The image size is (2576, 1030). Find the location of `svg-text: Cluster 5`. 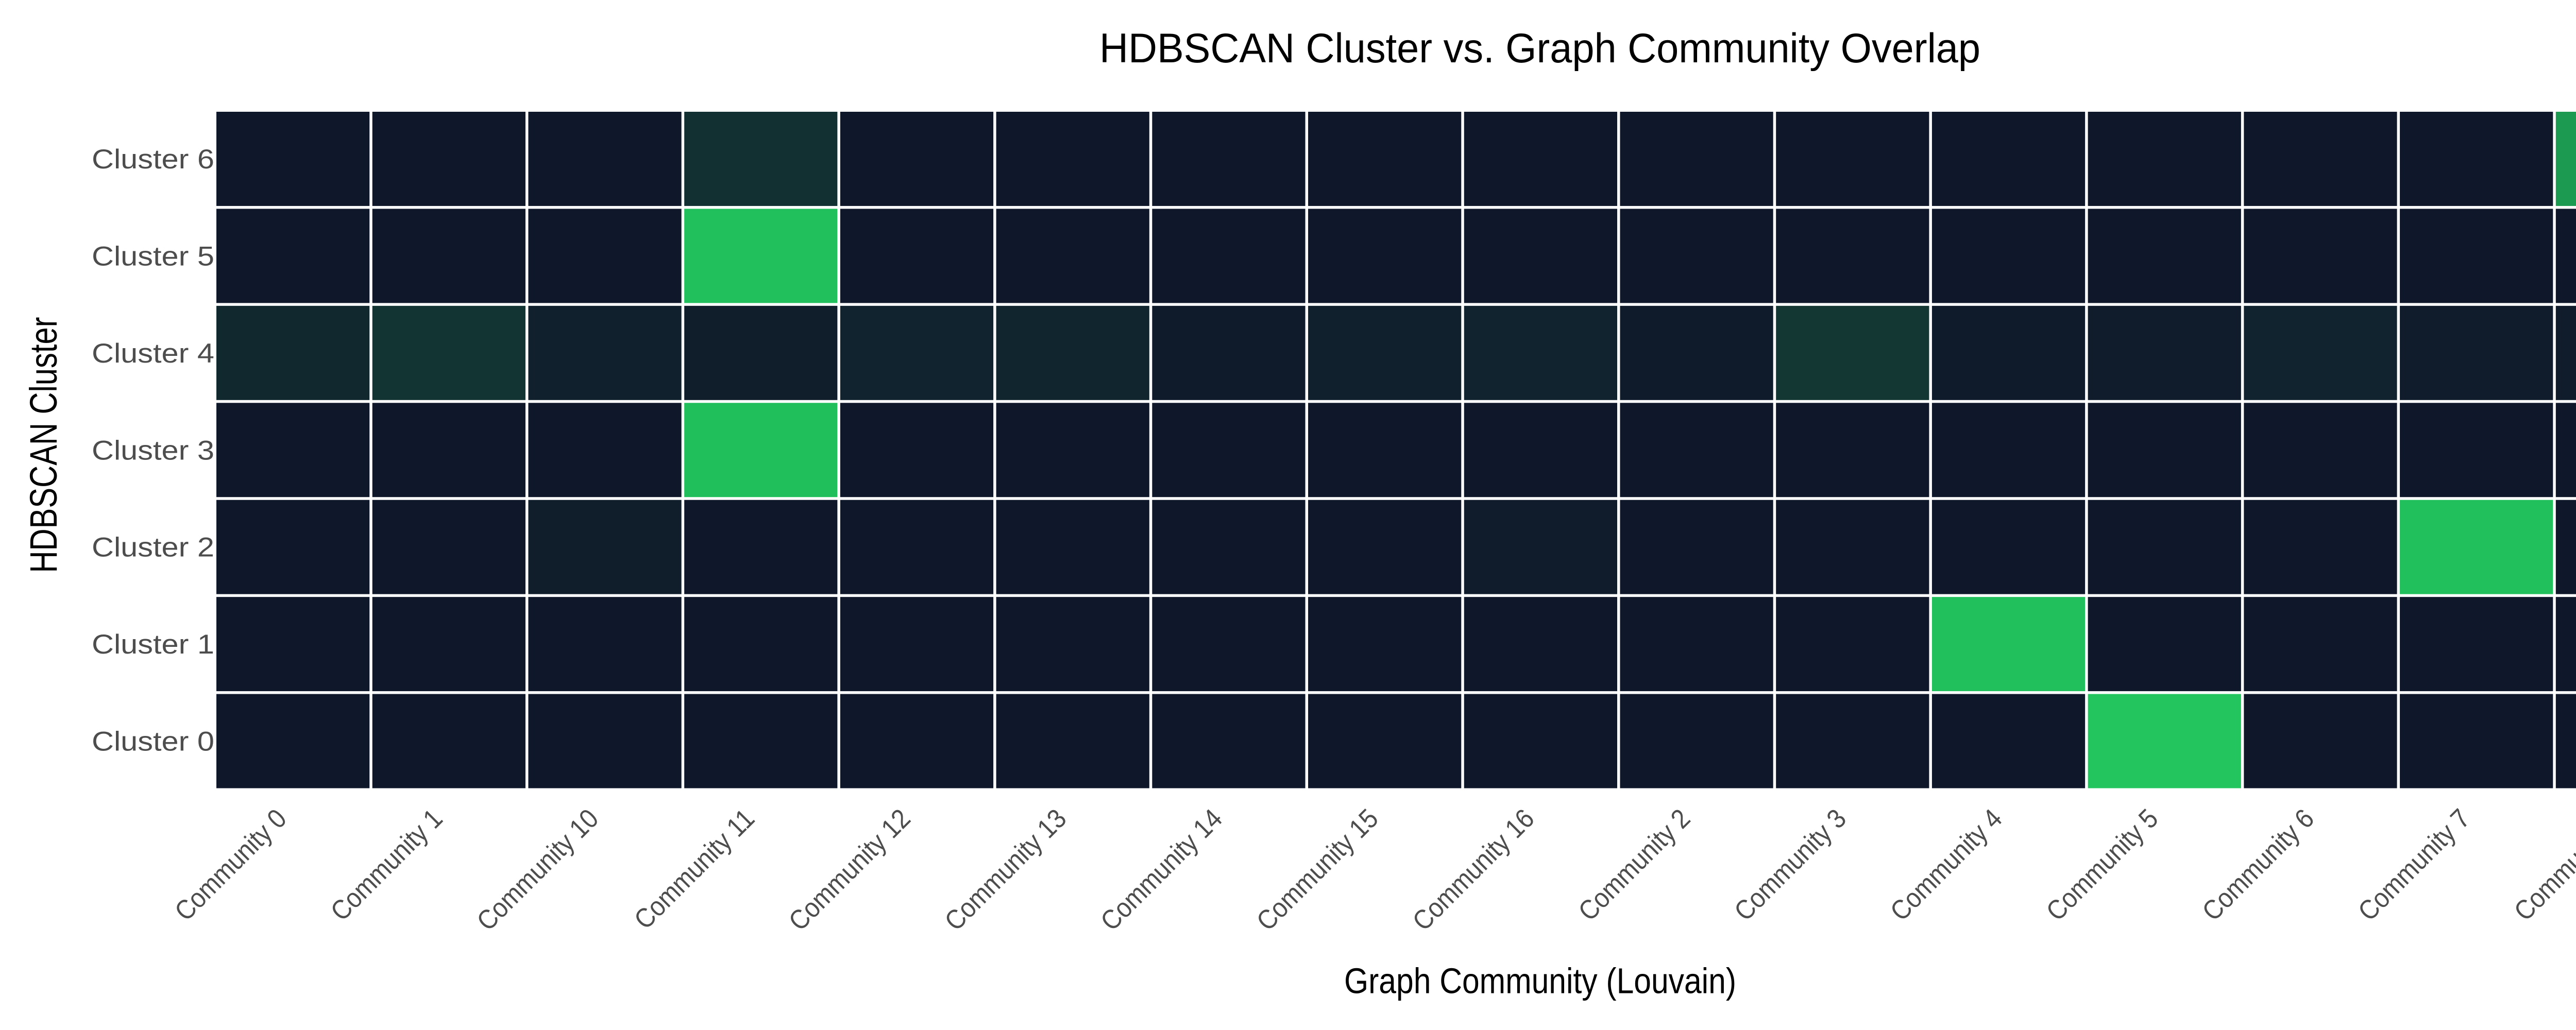

svg-text: Cluster 5 is located at coordinates (153, 256).